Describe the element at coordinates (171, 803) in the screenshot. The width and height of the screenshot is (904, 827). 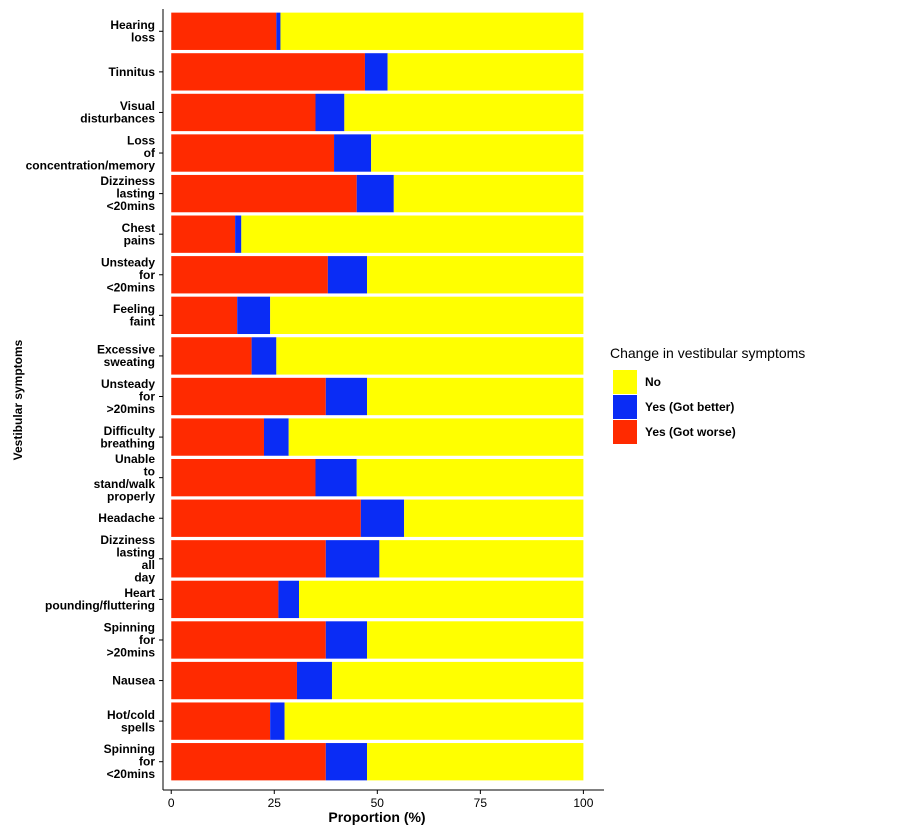
I see `x-tick-label: 0` at that location.